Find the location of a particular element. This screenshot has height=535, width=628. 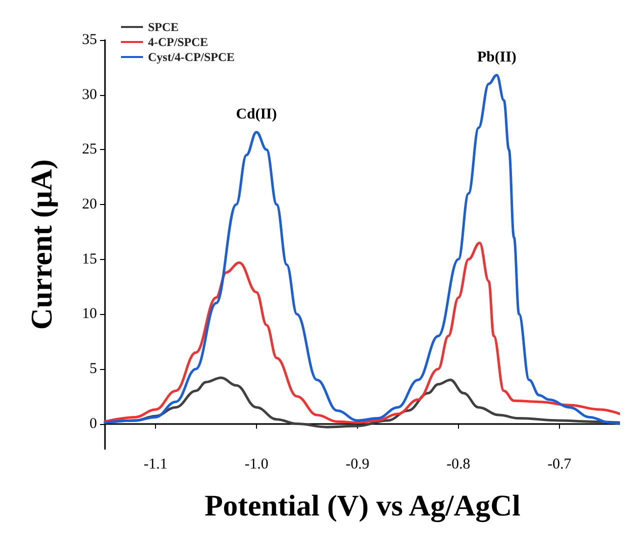

y-tick-label: 20 is located at coordinates (89, 204).